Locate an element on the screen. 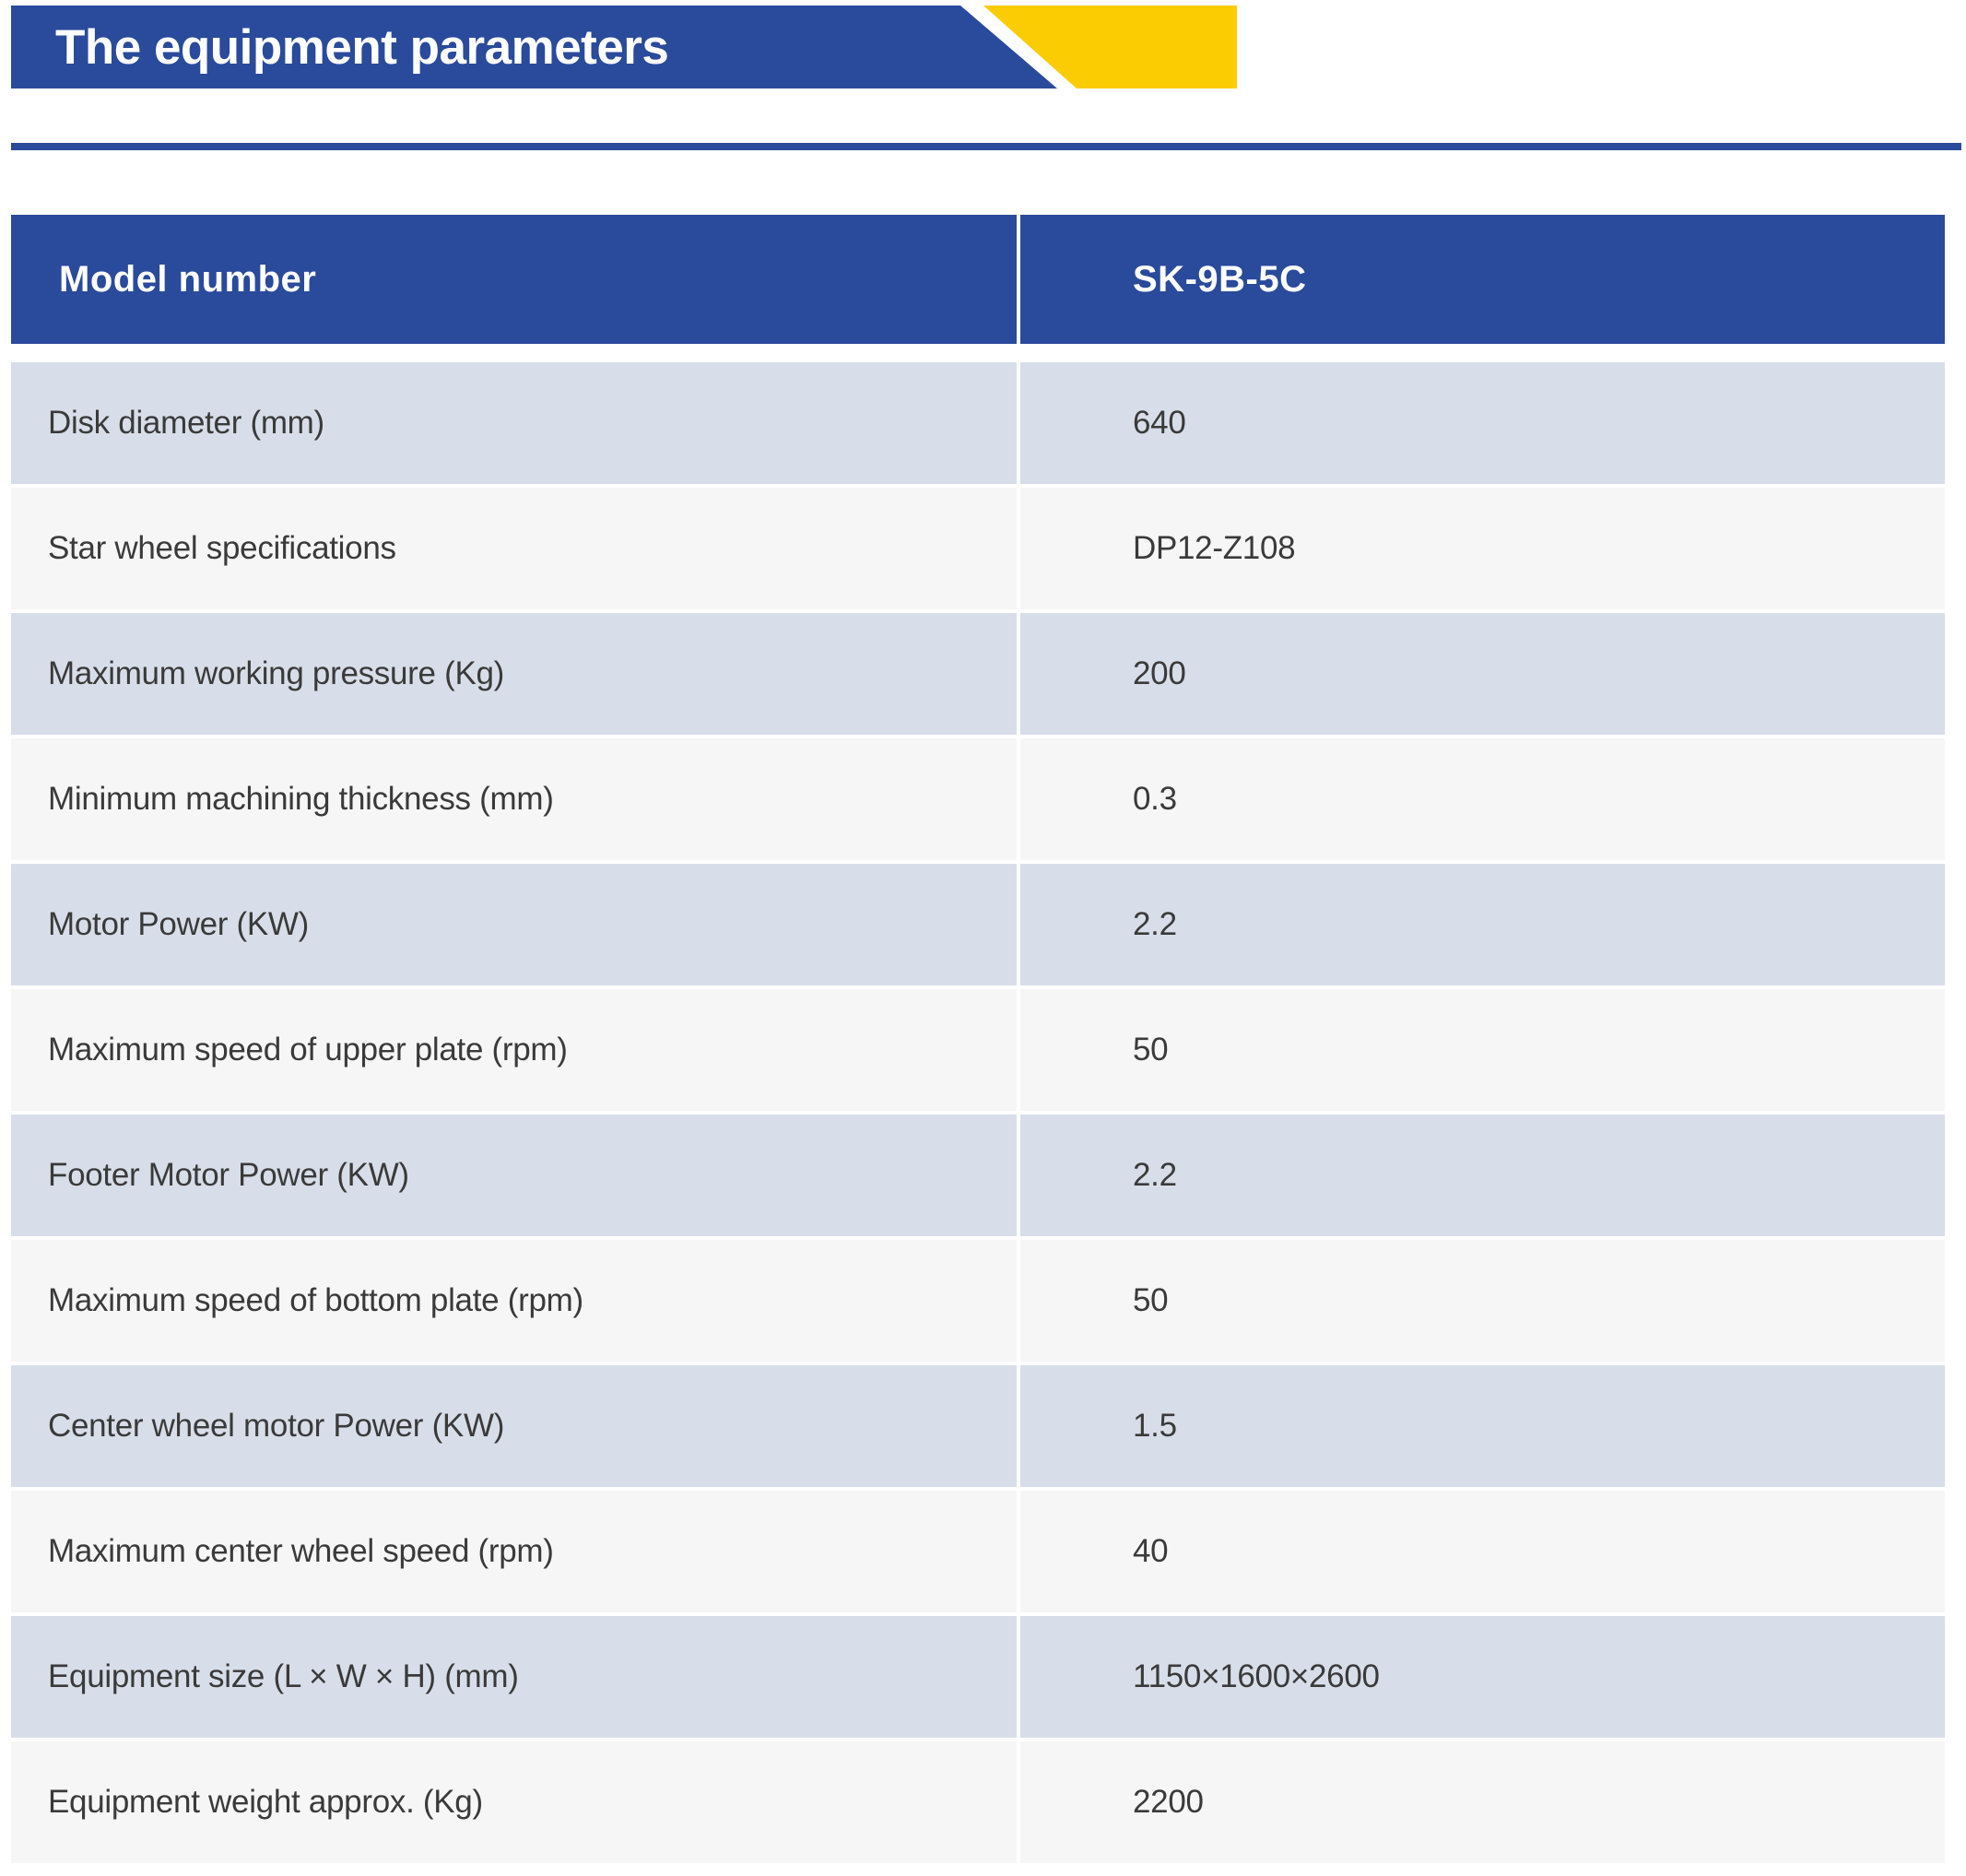  table-row: Maximum center wheel speed (rpm) 40 is located at coordinates (978, 1552).